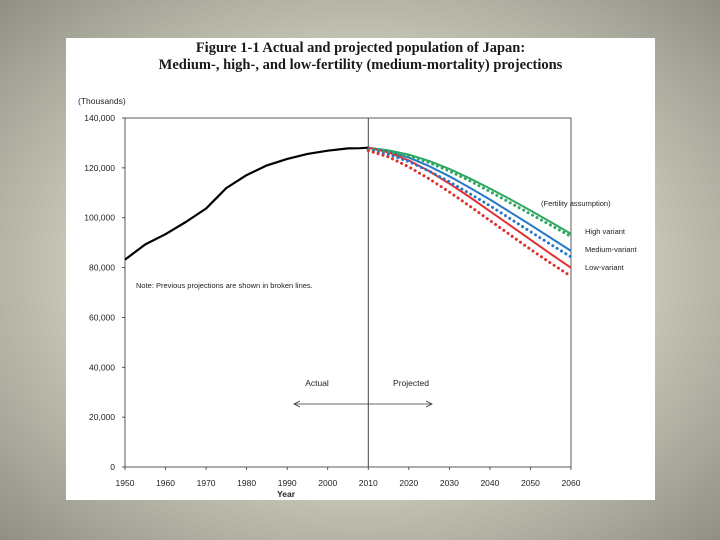  I want to click on legend-label-low: Low-variant, so click(605, 267).